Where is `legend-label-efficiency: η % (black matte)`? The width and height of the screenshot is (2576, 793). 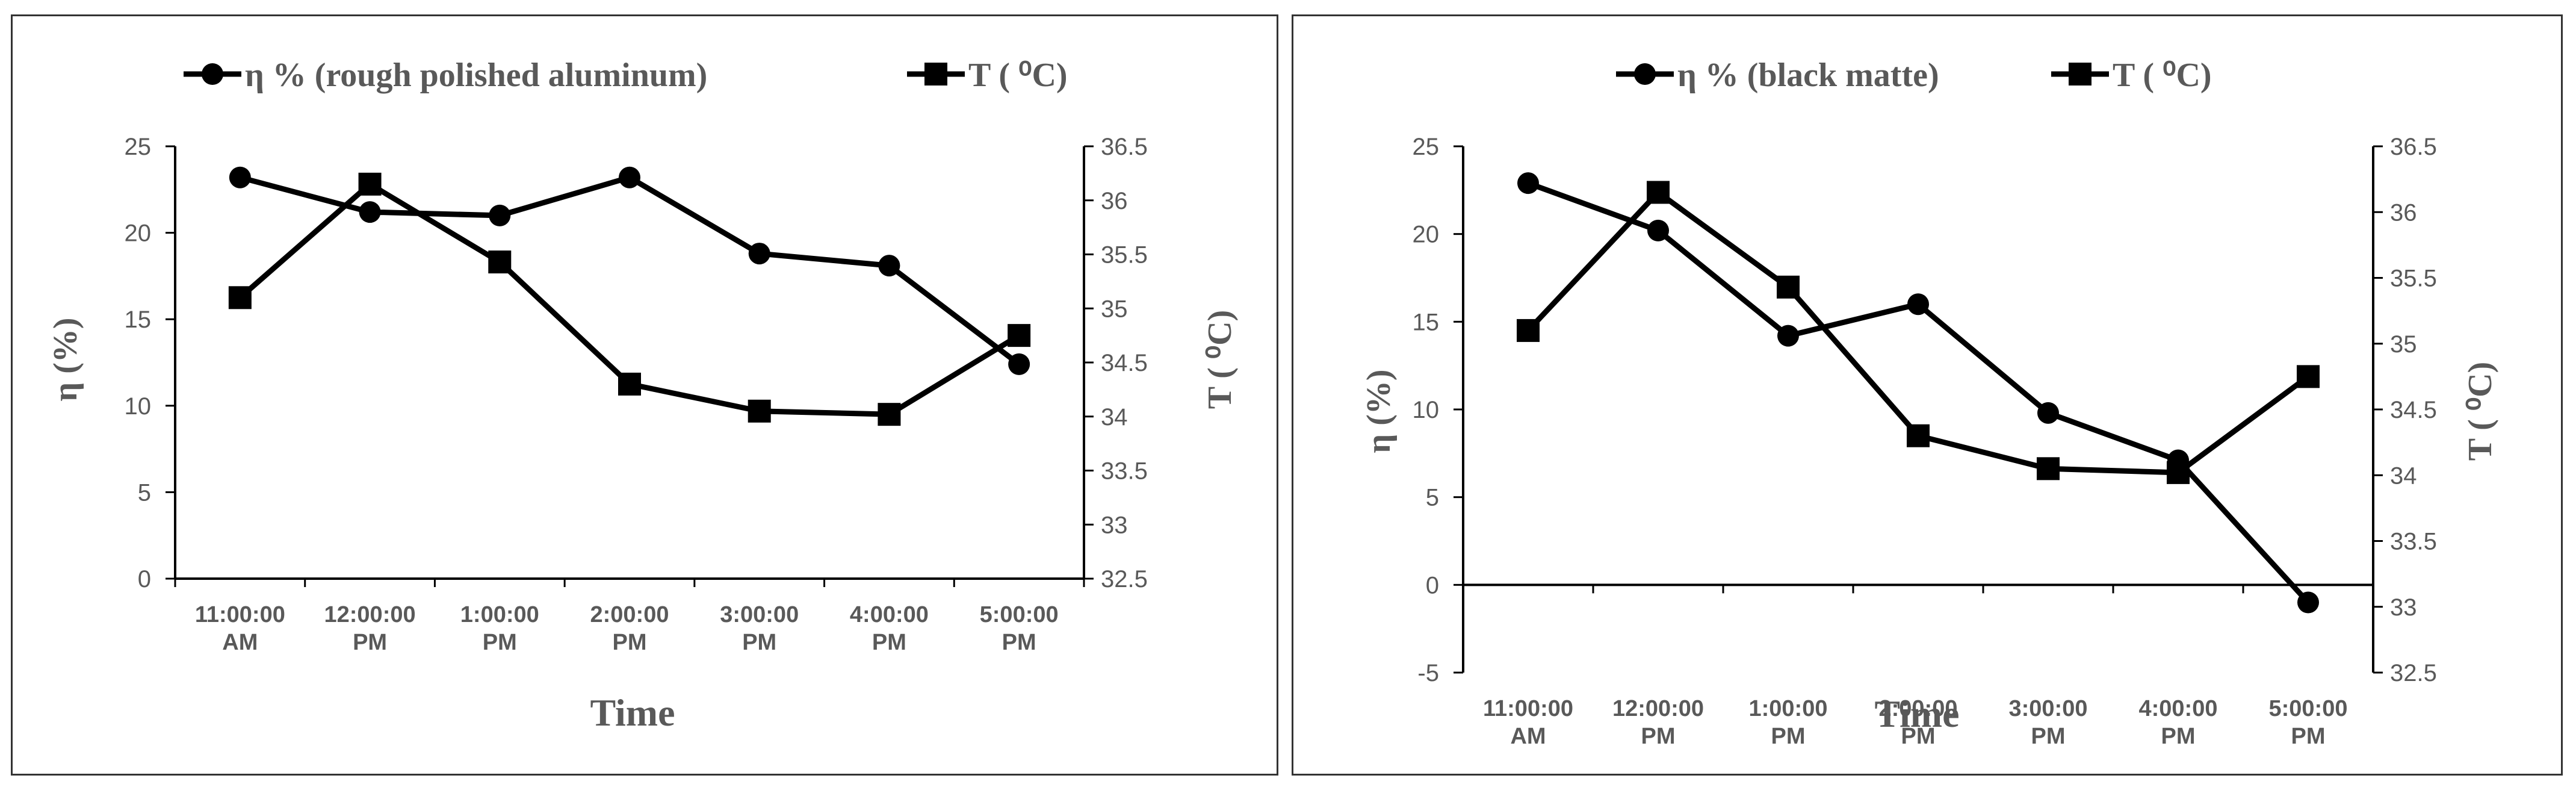 legend-label-efficiency: η % (black matte) is located at coordinates (1808, 75).